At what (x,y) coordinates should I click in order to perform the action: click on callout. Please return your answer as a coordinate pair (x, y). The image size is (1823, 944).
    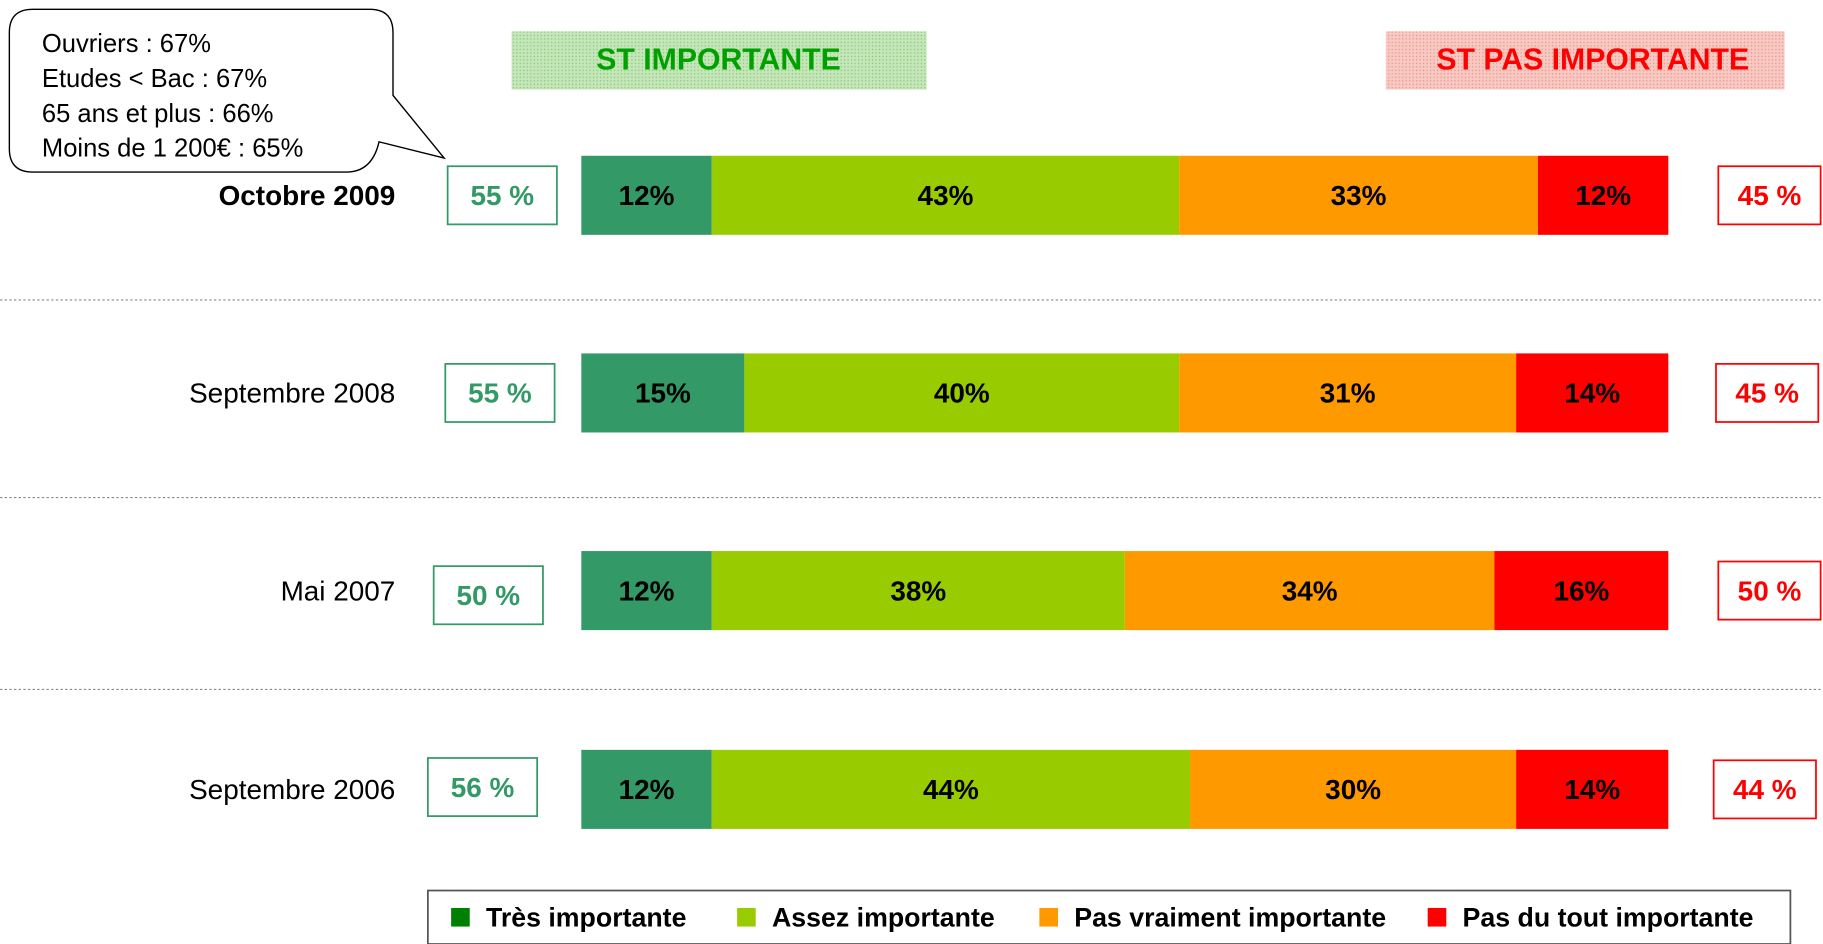
    Looking at the image, I should click on (227, 90).